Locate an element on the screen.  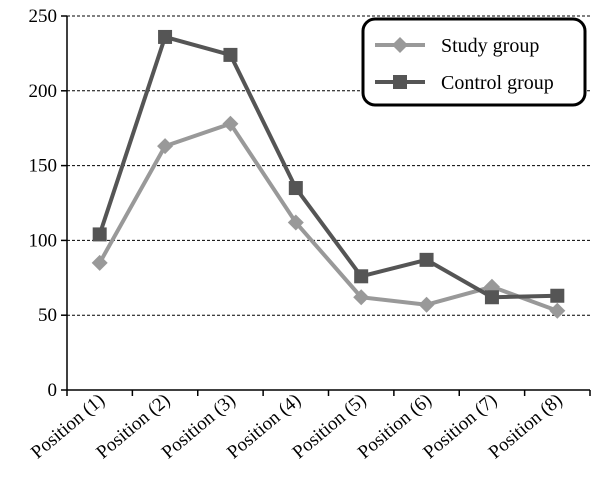
y-tick-label-200: 200 is located at coordinates (43, 91).